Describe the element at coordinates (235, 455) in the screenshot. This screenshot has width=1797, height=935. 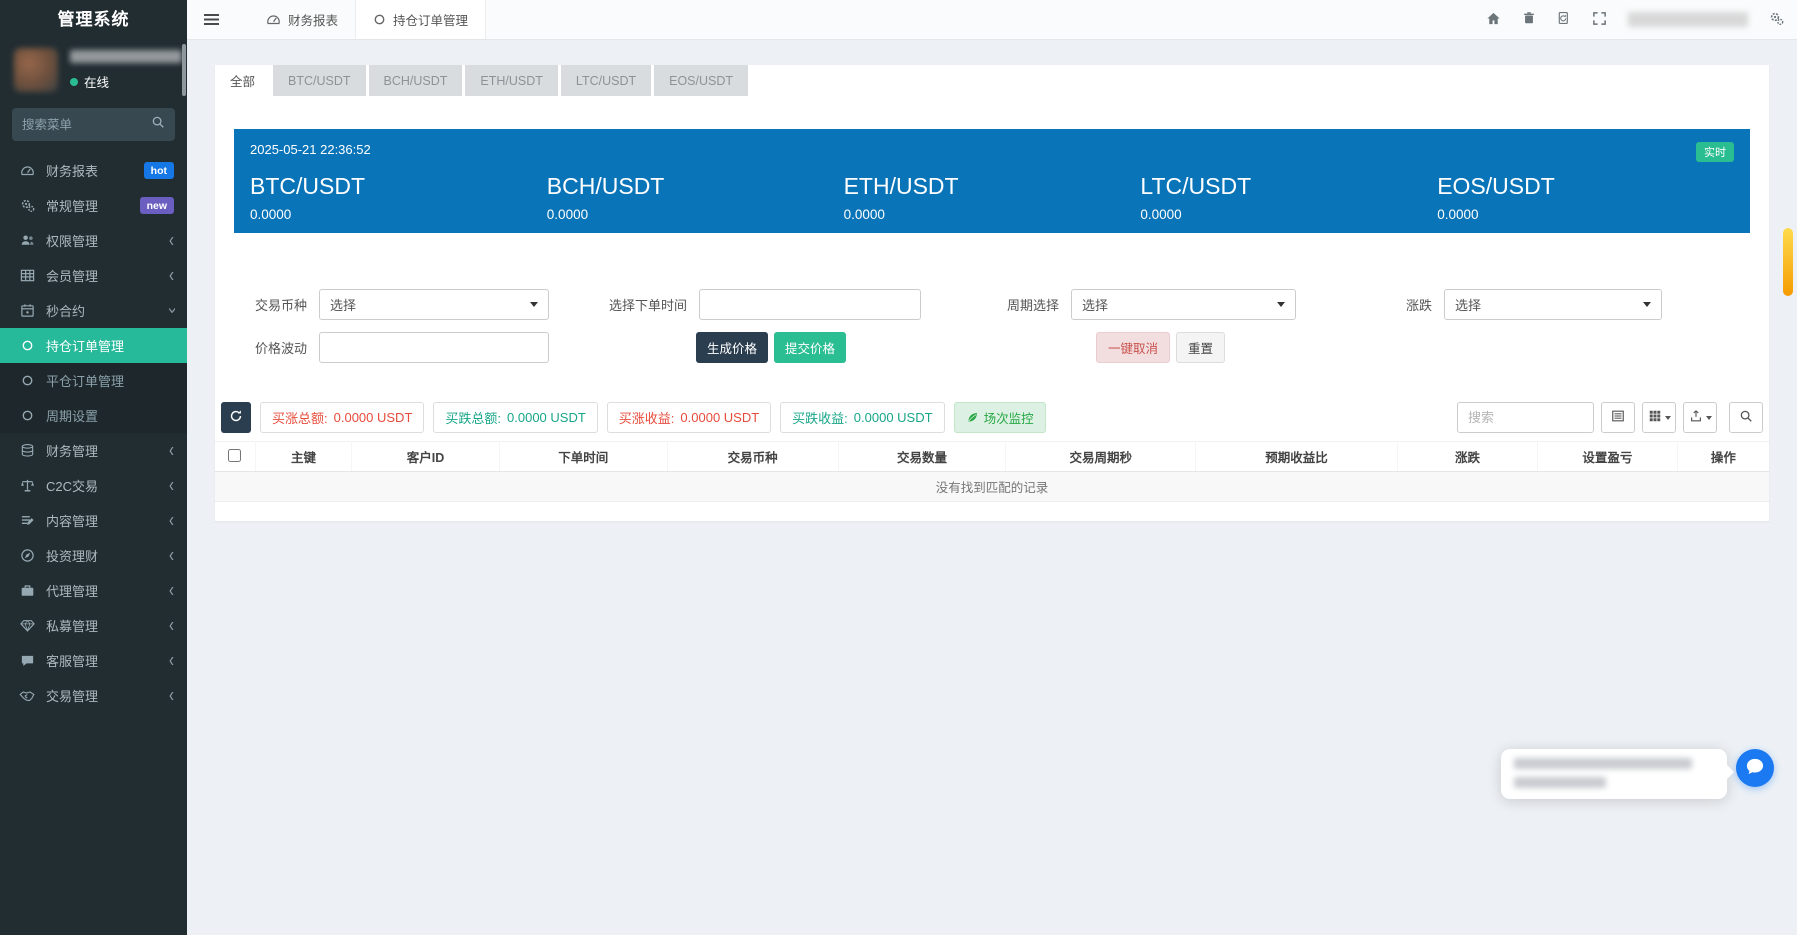
I see `select-all-checkbox` at that location.